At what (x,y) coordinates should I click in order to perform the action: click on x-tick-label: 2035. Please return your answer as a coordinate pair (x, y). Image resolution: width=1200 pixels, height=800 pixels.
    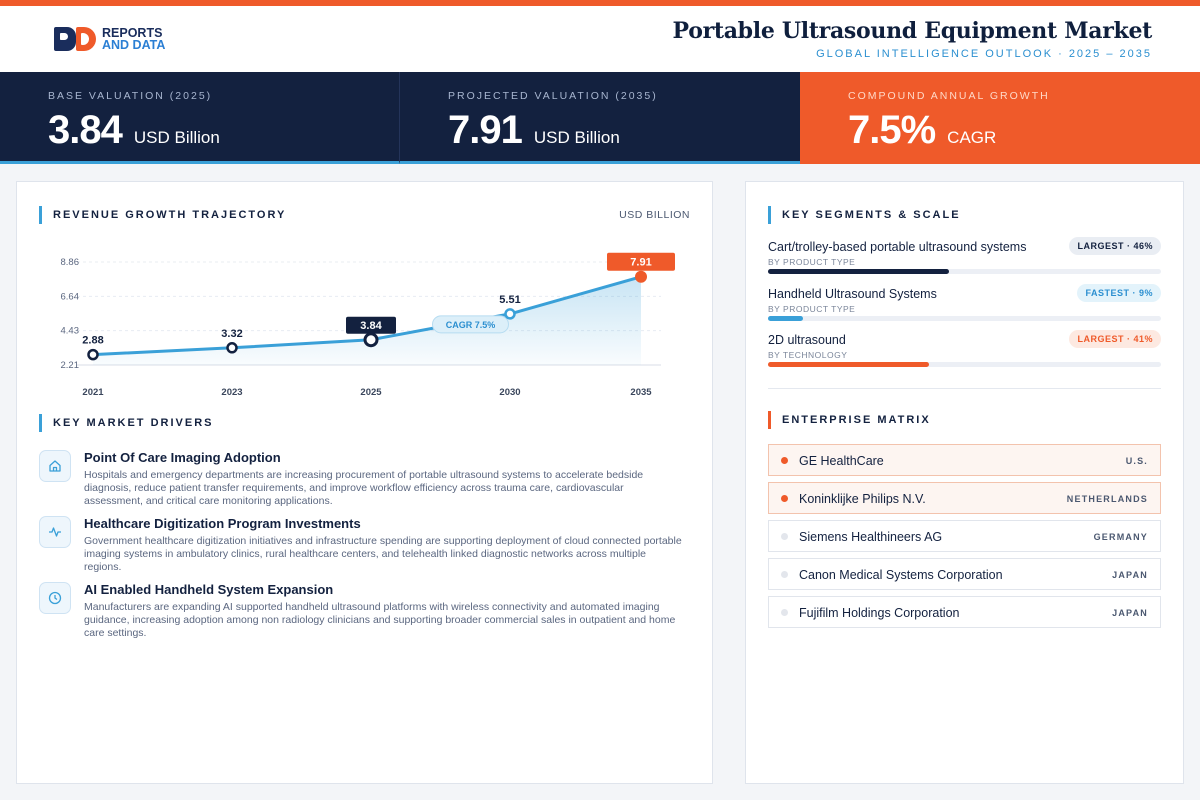
    Looking at the image, I should click on (641, 392).